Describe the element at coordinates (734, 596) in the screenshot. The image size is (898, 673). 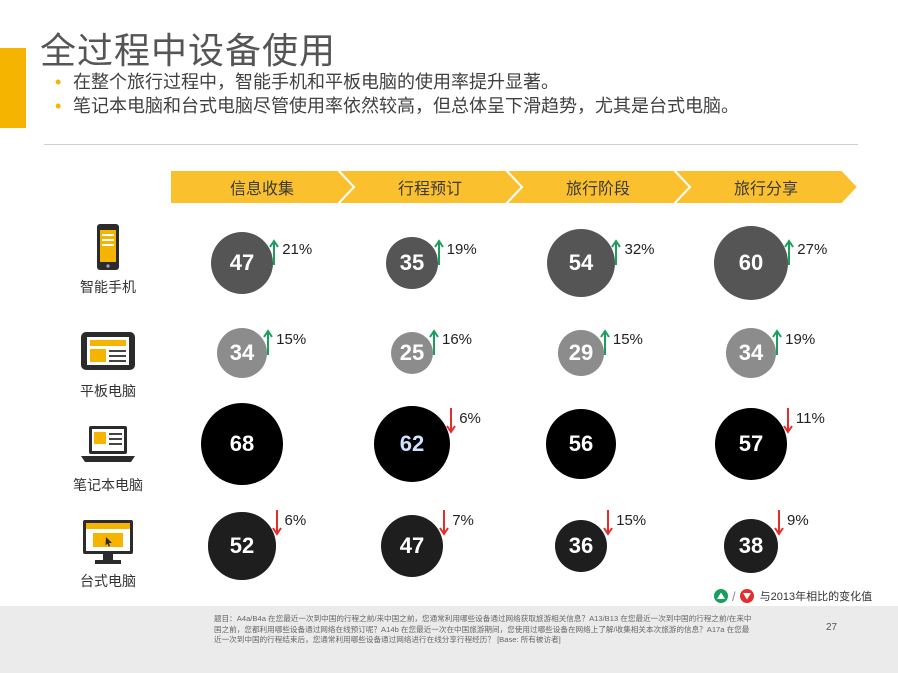
I see `legend-slash: /` at that location.